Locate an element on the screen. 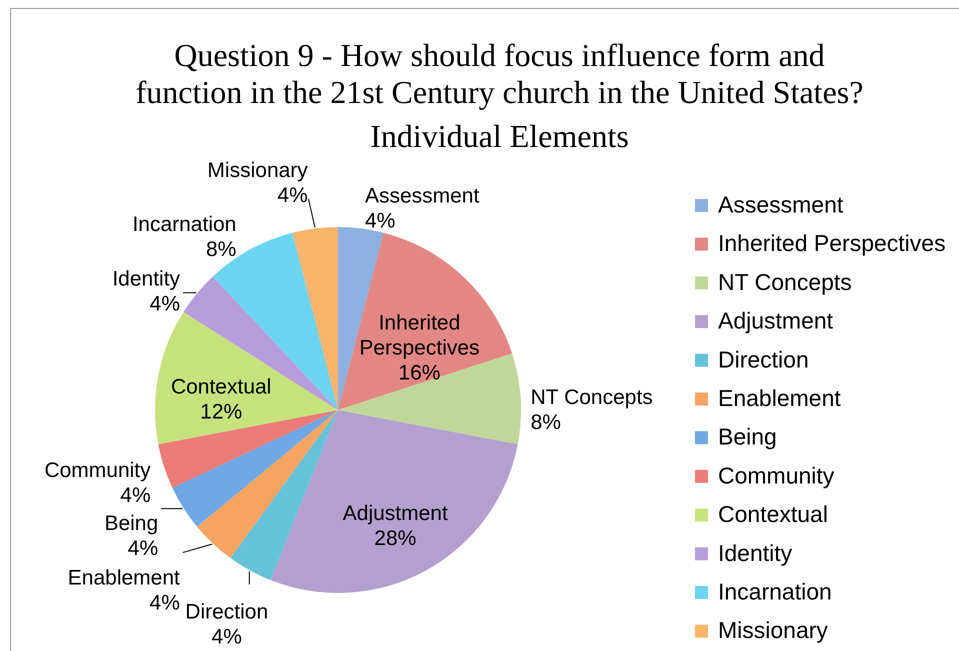  legend-label: Inherited Perspectives is located at coordinates (832, 243).